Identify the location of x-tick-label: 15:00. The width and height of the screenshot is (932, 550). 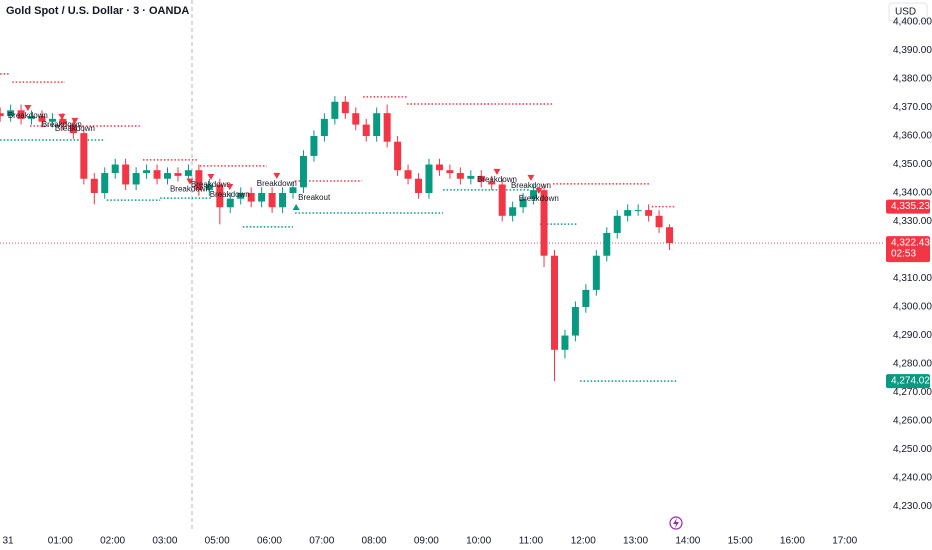
(740, 541).